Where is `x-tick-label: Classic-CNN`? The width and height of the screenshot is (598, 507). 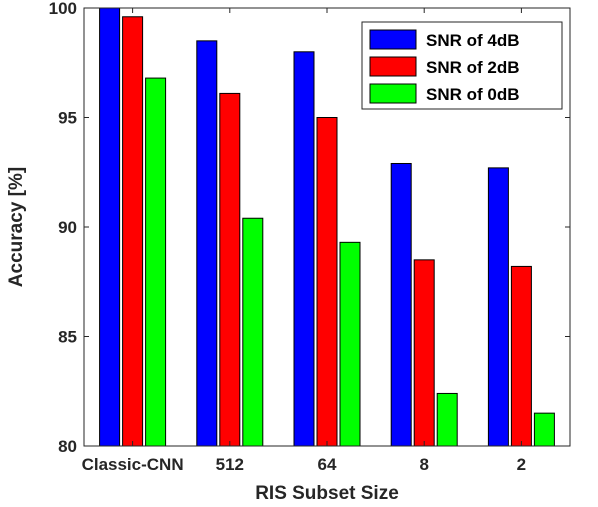
x-tick-label: Classic-CNN is located at coordinates (133, 464).